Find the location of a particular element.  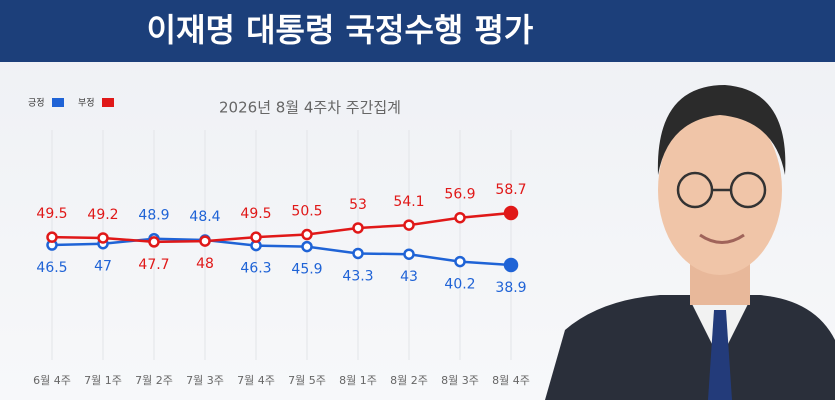

data-label: 40.2 is located at coordinates (459, 285).